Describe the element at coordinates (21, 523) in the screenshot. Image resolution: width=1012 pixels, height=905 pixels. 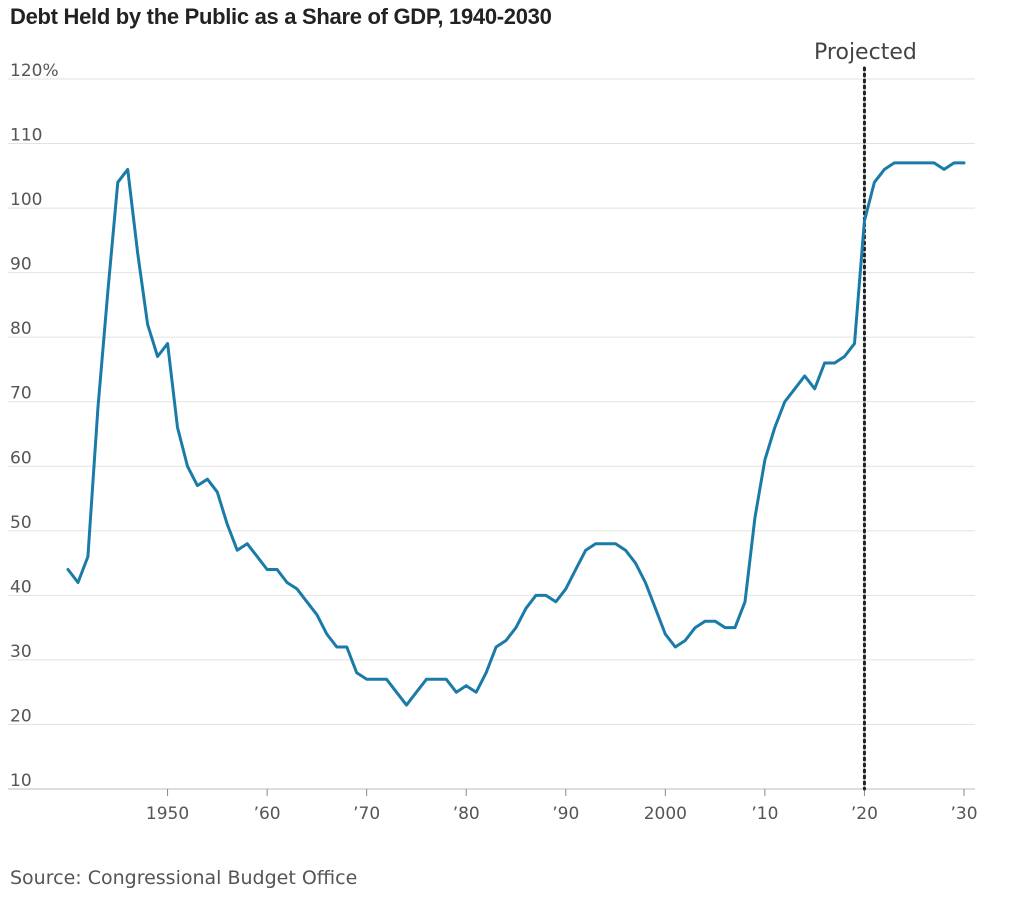
I see `y-tick-label: 50` at that location.